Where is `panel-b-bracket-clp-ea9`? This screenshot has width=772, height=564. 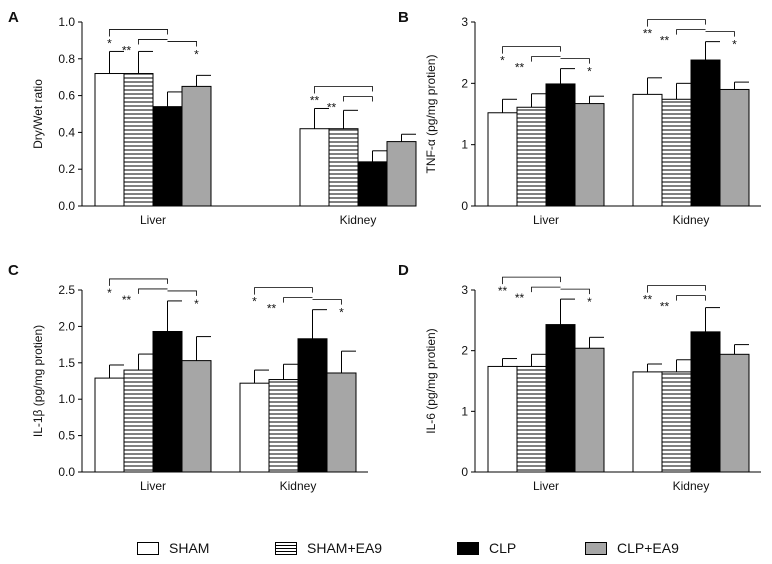
panel-b-bracket-clp-ea9 is located at coordinates (720, 34).